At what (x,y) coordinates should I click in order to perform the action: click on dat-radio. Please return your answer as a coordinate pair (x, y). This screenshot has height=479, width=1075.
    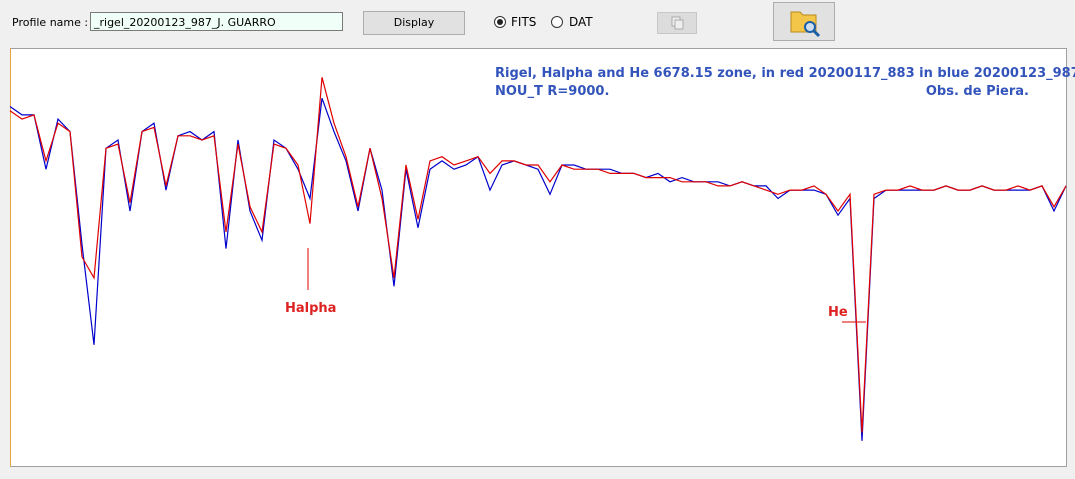
    Looking at the image, I should click on (557, 22).